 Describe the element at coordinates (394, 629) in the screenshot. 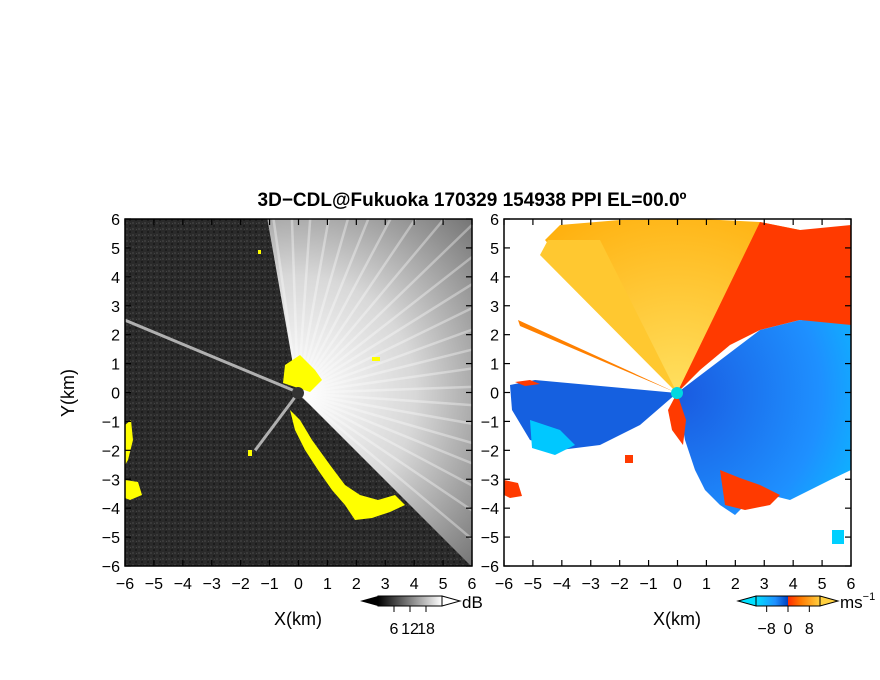

I see `reflectivity-colorbar-tick-label: 6` at that location.